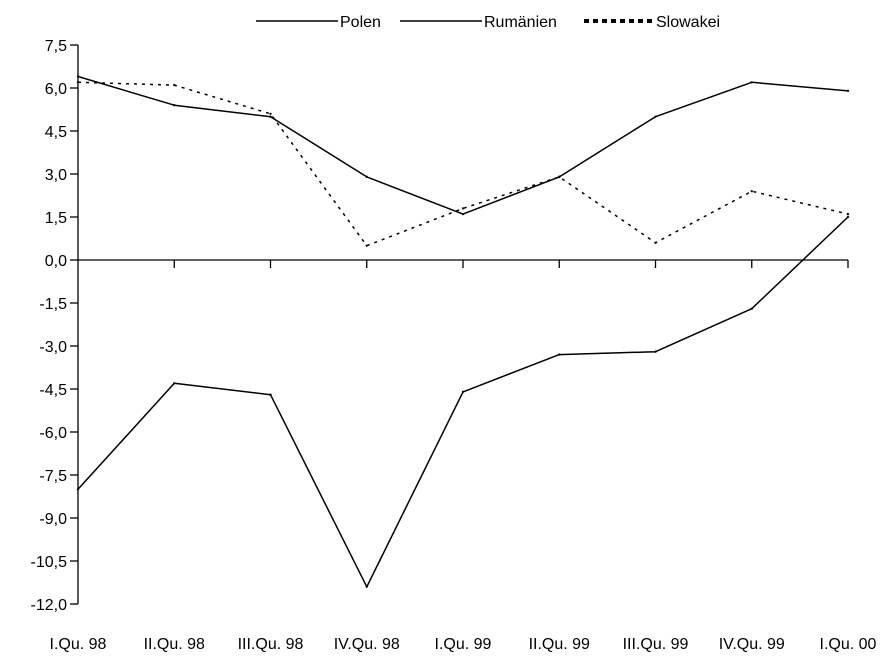  What do you see at coordinates (688, 22) in the screenshot?
I see `legend-label-slowakei: Slowakei` at bounding box center [688, 22].